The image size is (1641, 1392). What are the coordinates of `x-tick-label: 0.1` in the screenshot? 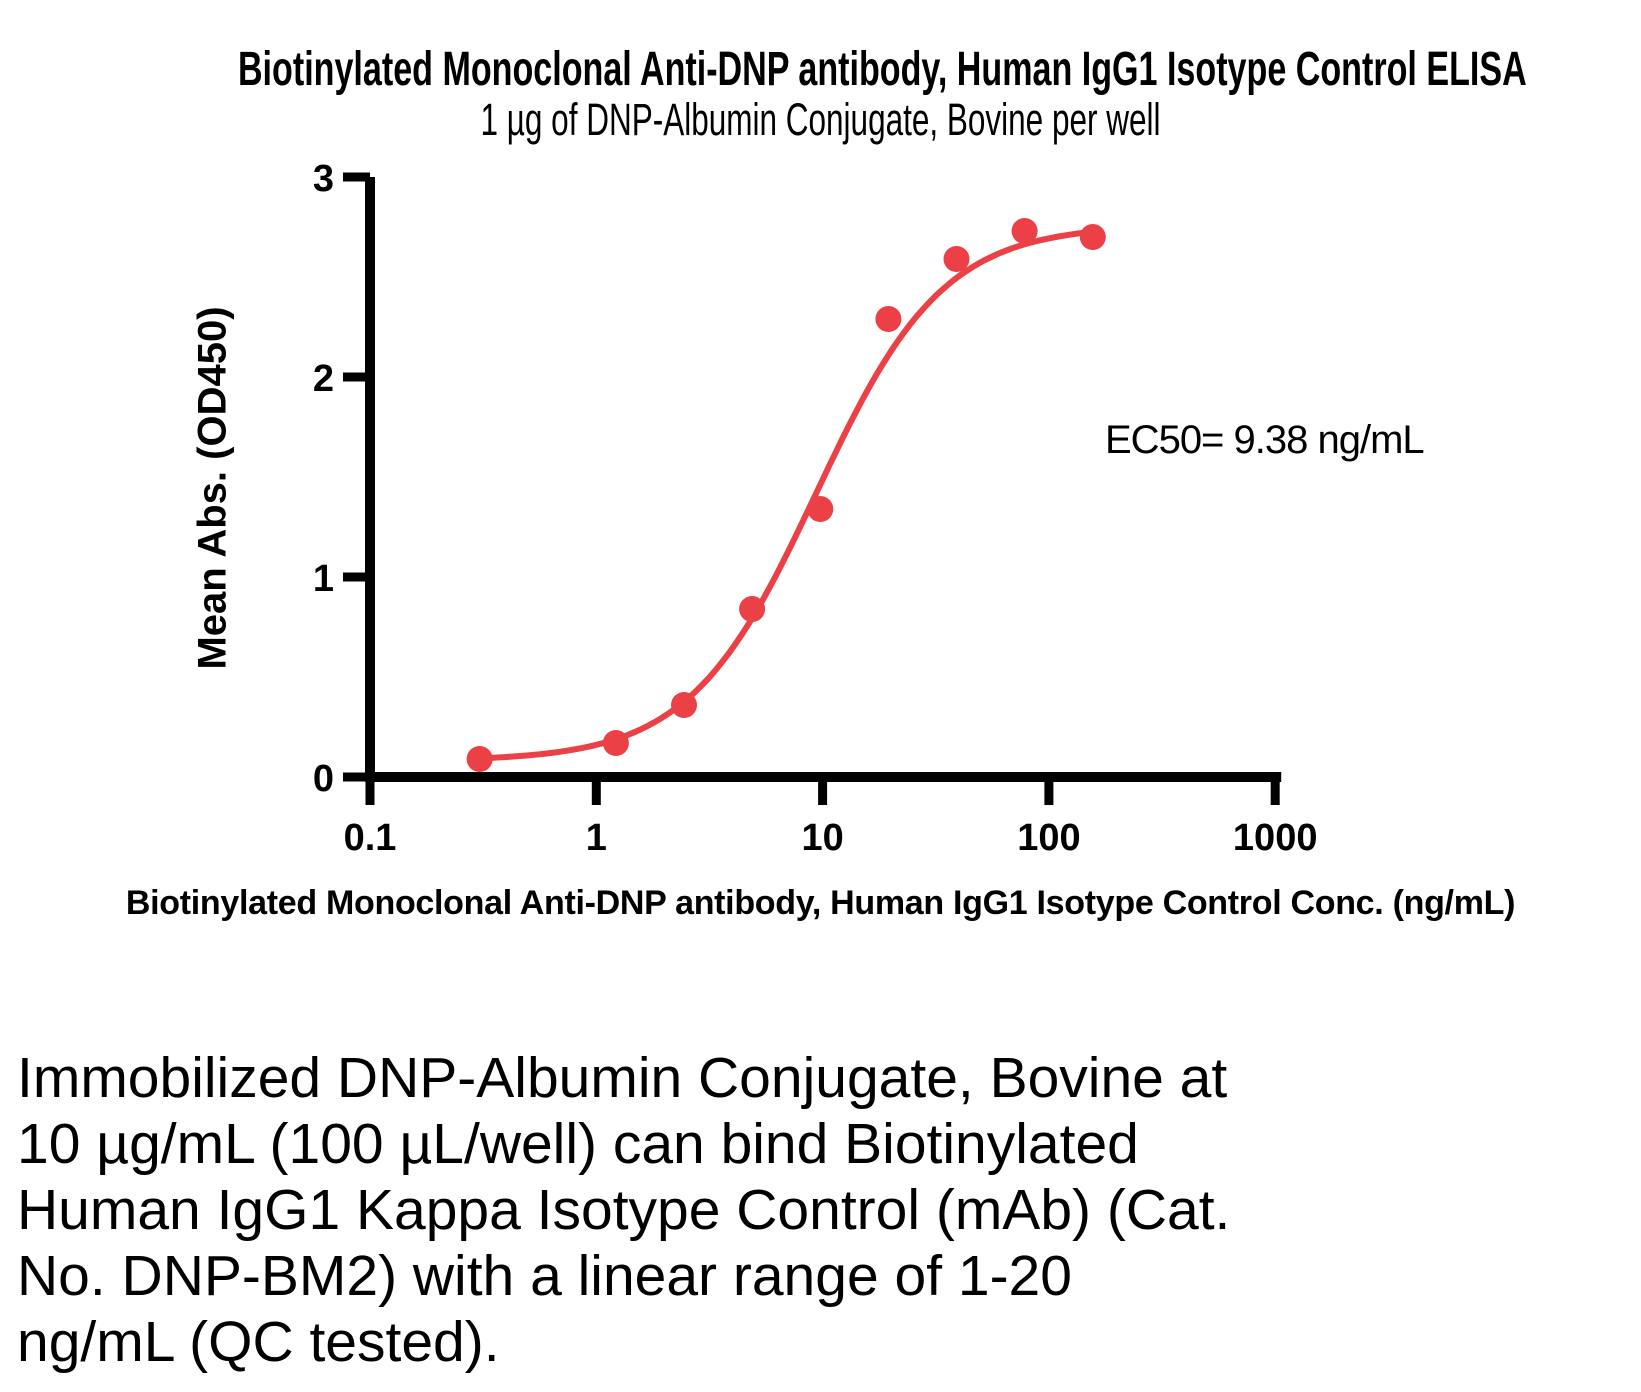 It's located at (370, 838).